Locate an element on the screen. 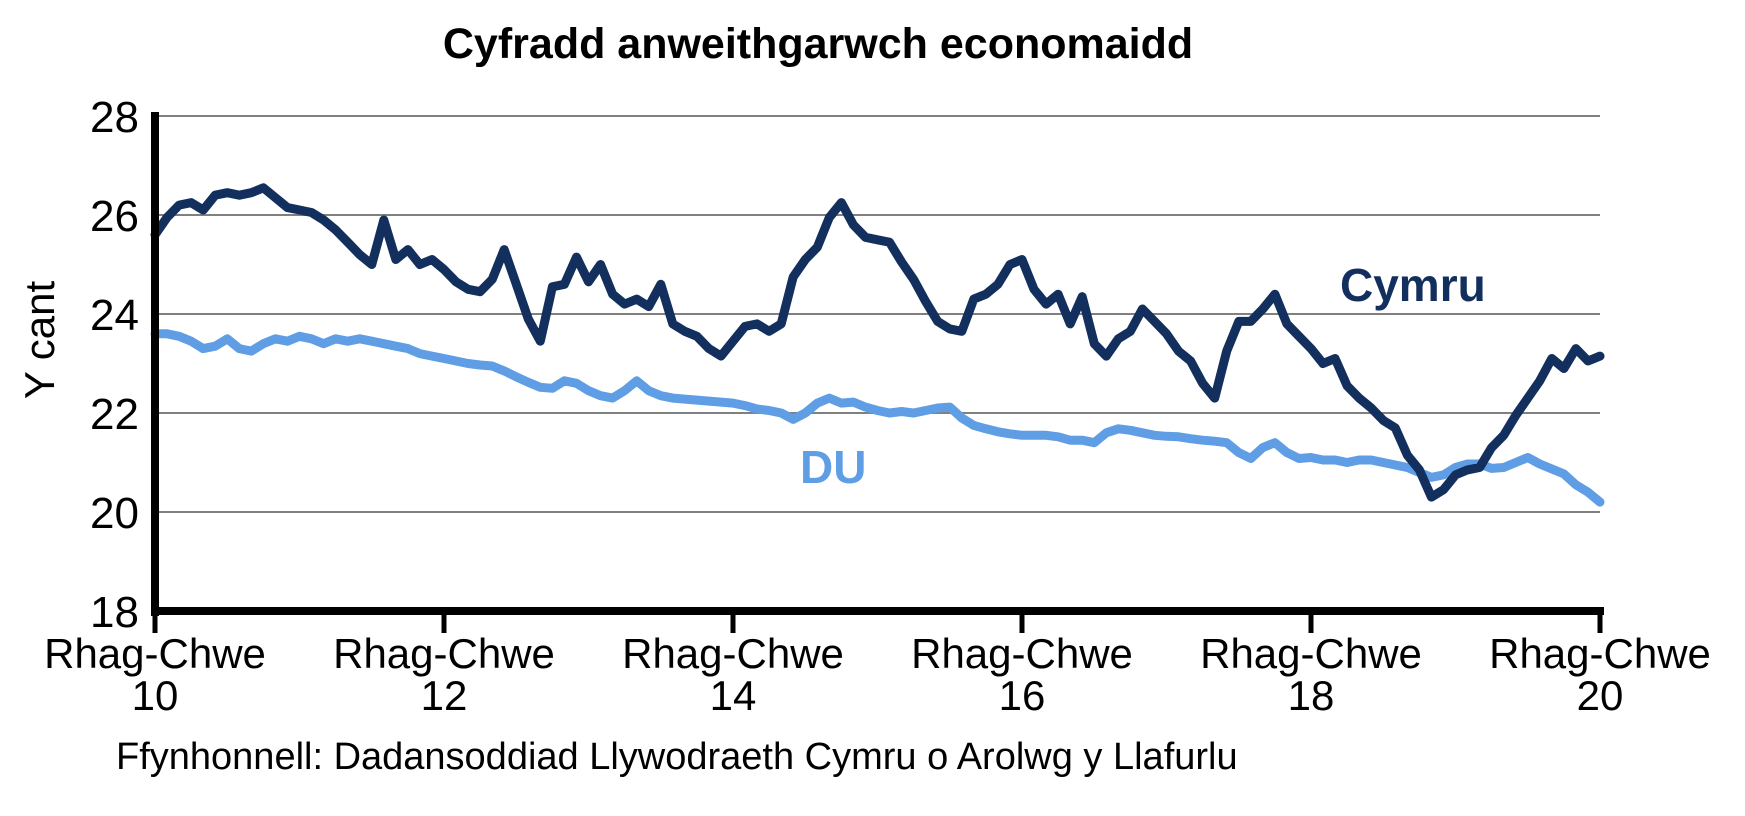  y-tick-label-18: 18 is located at coordinates (114, 612).